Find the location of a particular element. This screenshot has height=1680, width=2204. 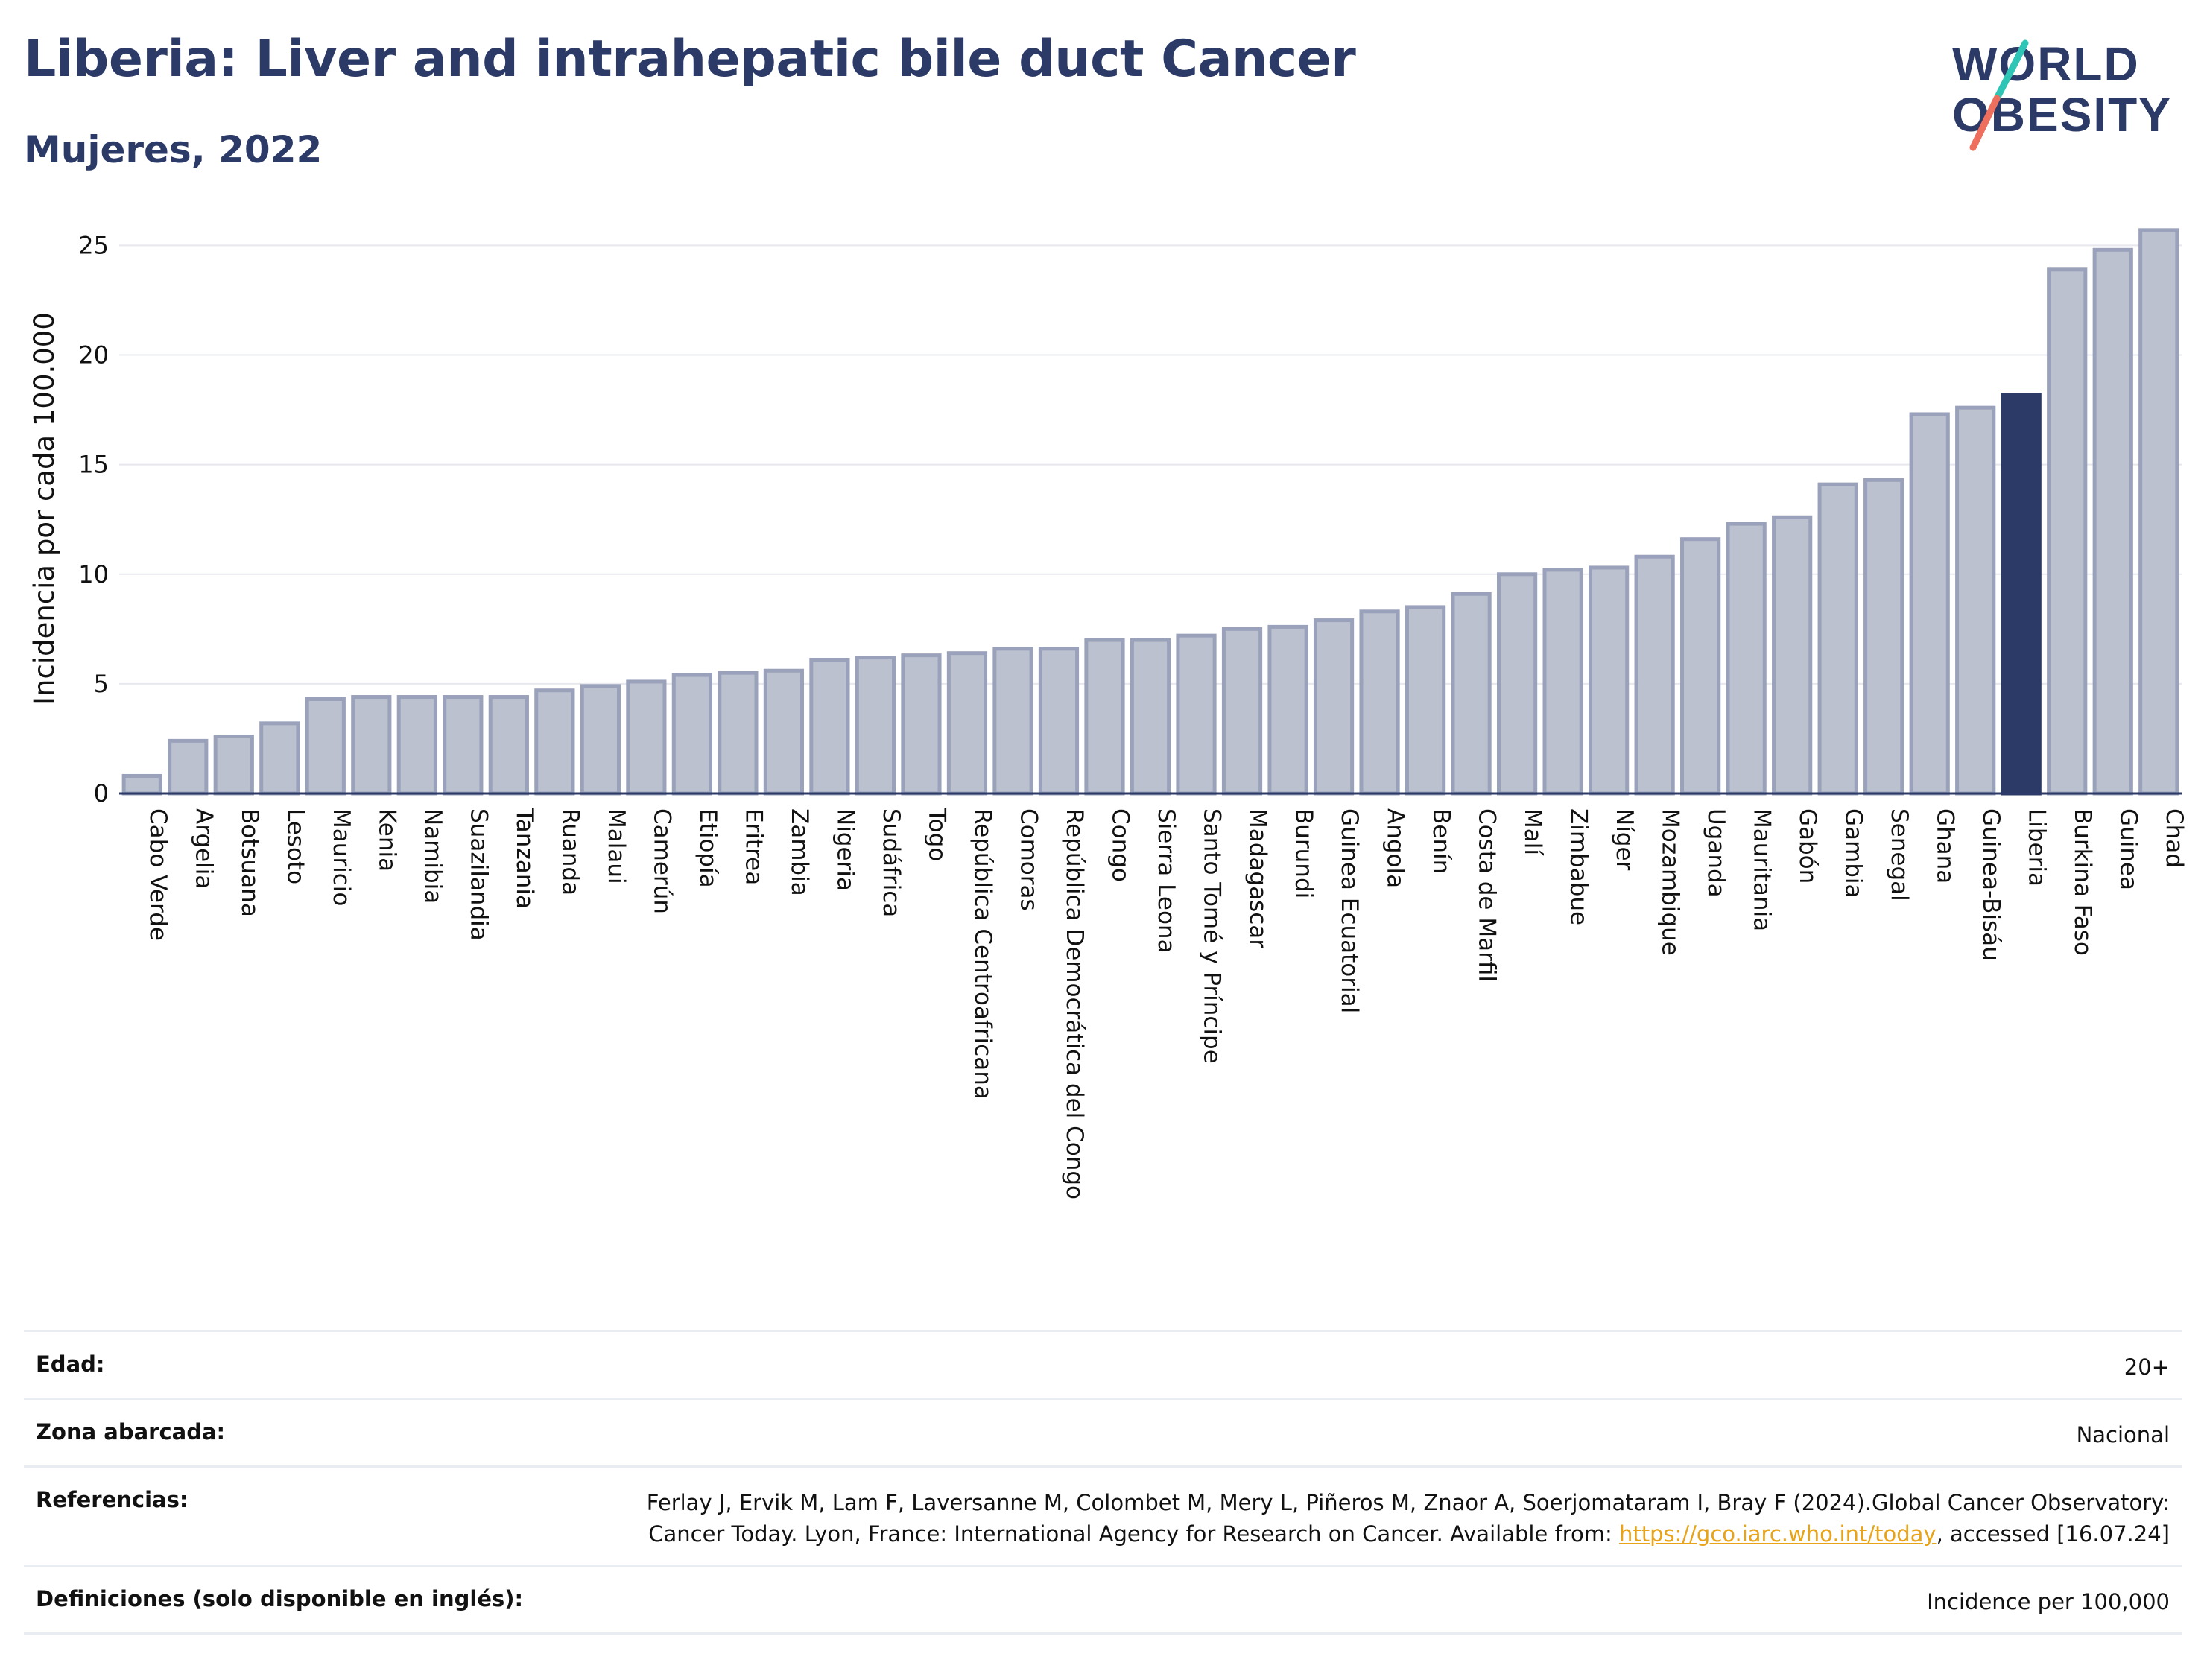

x-category-label: Liberia is located at coordinates (2037, 847).